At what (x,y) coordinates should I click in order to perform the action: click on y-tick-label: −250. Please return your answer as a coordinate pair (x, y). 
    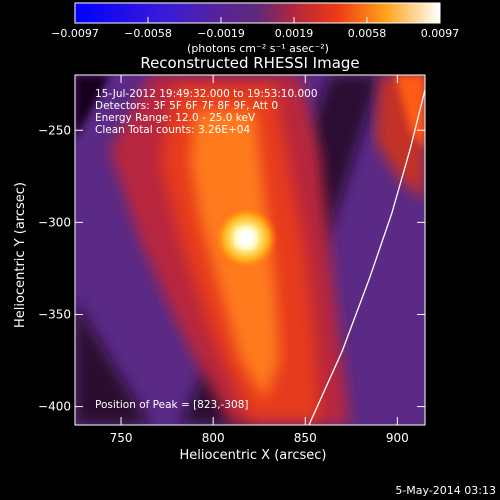
    Looking at the image, I should click on (54, 130).